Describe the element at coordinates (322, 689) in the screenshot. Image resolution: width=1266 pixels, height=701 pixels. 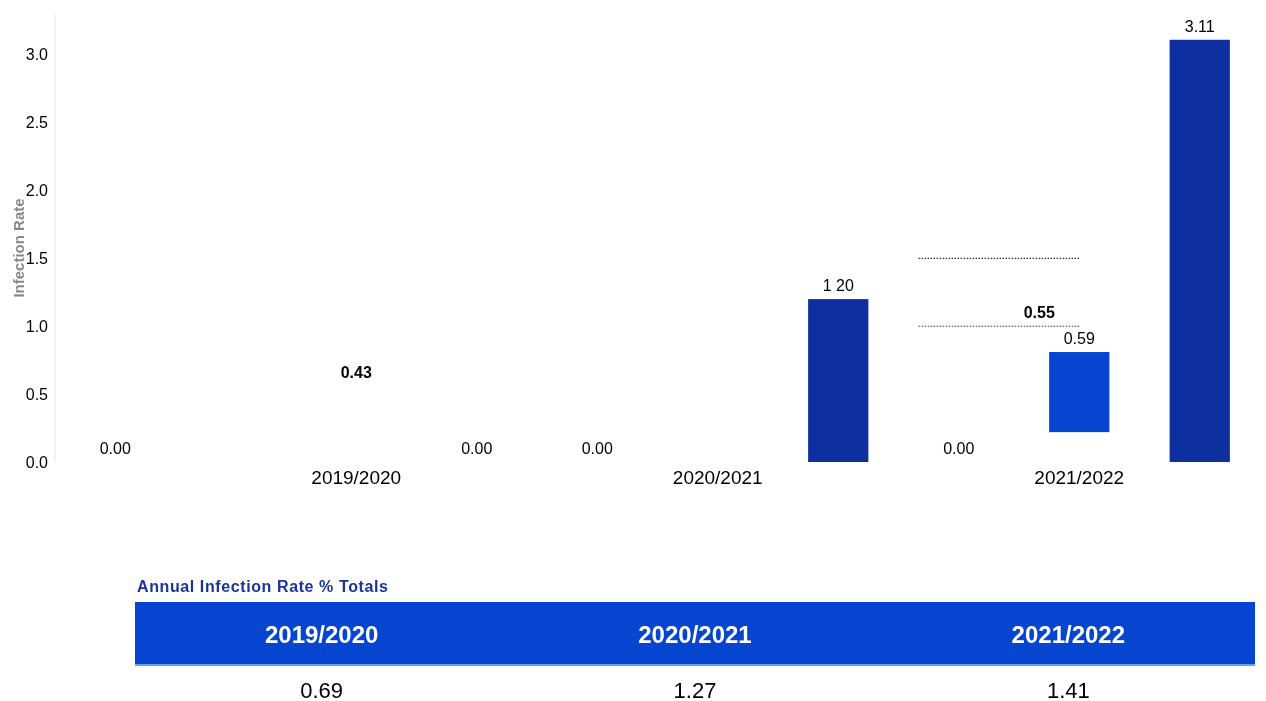
I see `data-label: 0.69` at that location.